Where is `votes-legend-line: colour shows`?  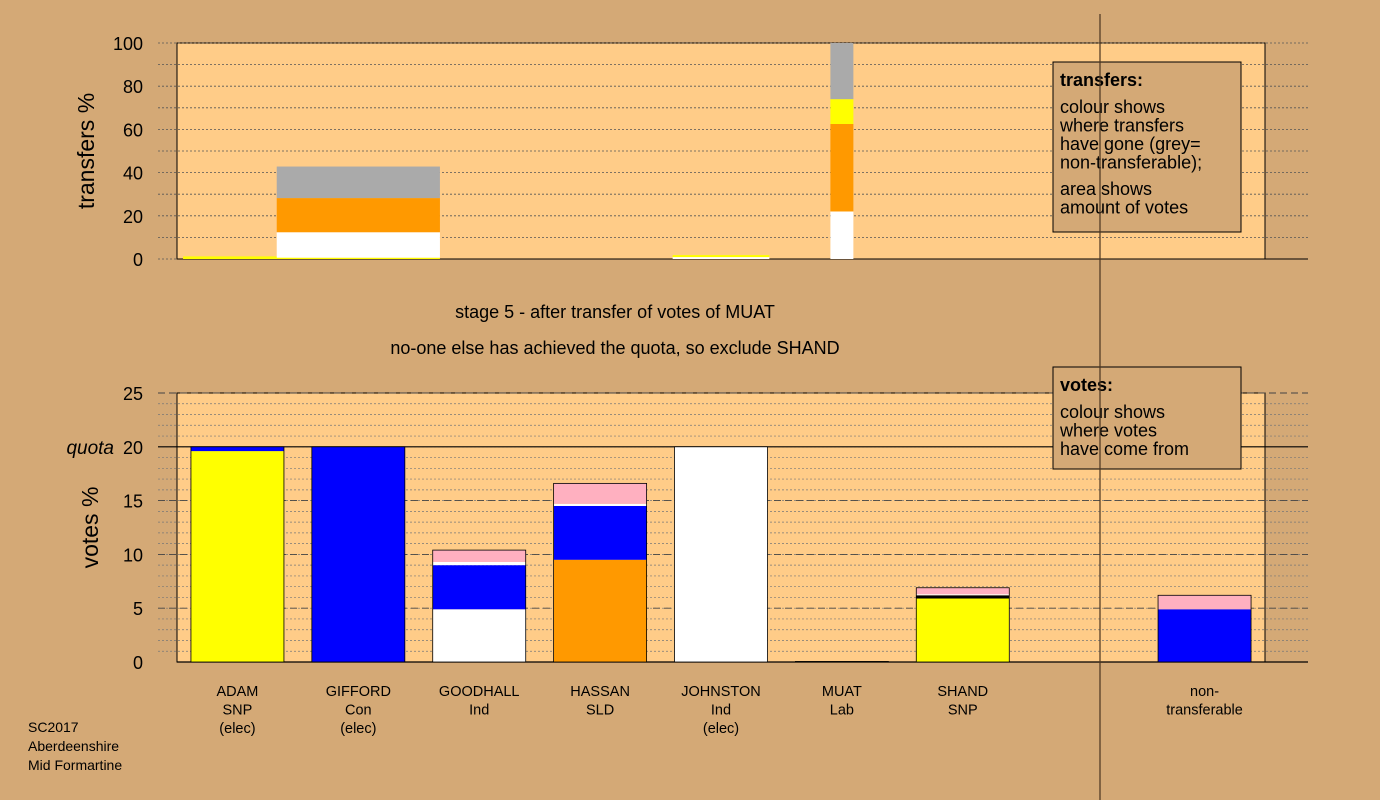
votes-legend-line: colour shows is located at coordinates (1112, 412).